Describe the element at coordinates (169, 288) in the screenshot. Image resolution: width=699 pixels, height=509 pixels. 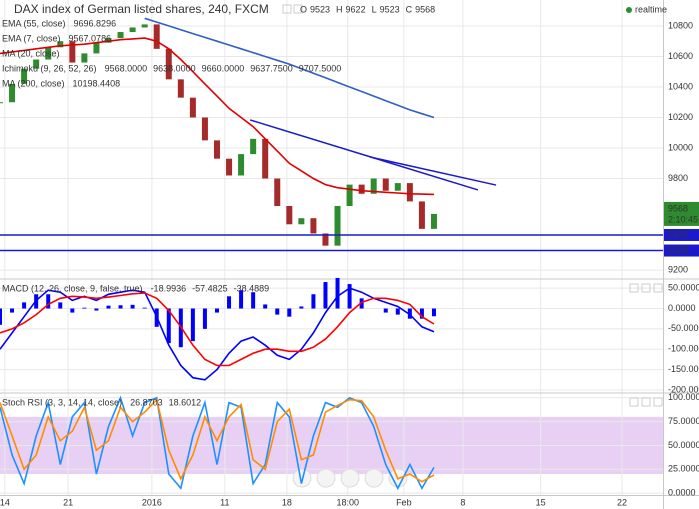
I see `legend-value: -18.9936` at that location.